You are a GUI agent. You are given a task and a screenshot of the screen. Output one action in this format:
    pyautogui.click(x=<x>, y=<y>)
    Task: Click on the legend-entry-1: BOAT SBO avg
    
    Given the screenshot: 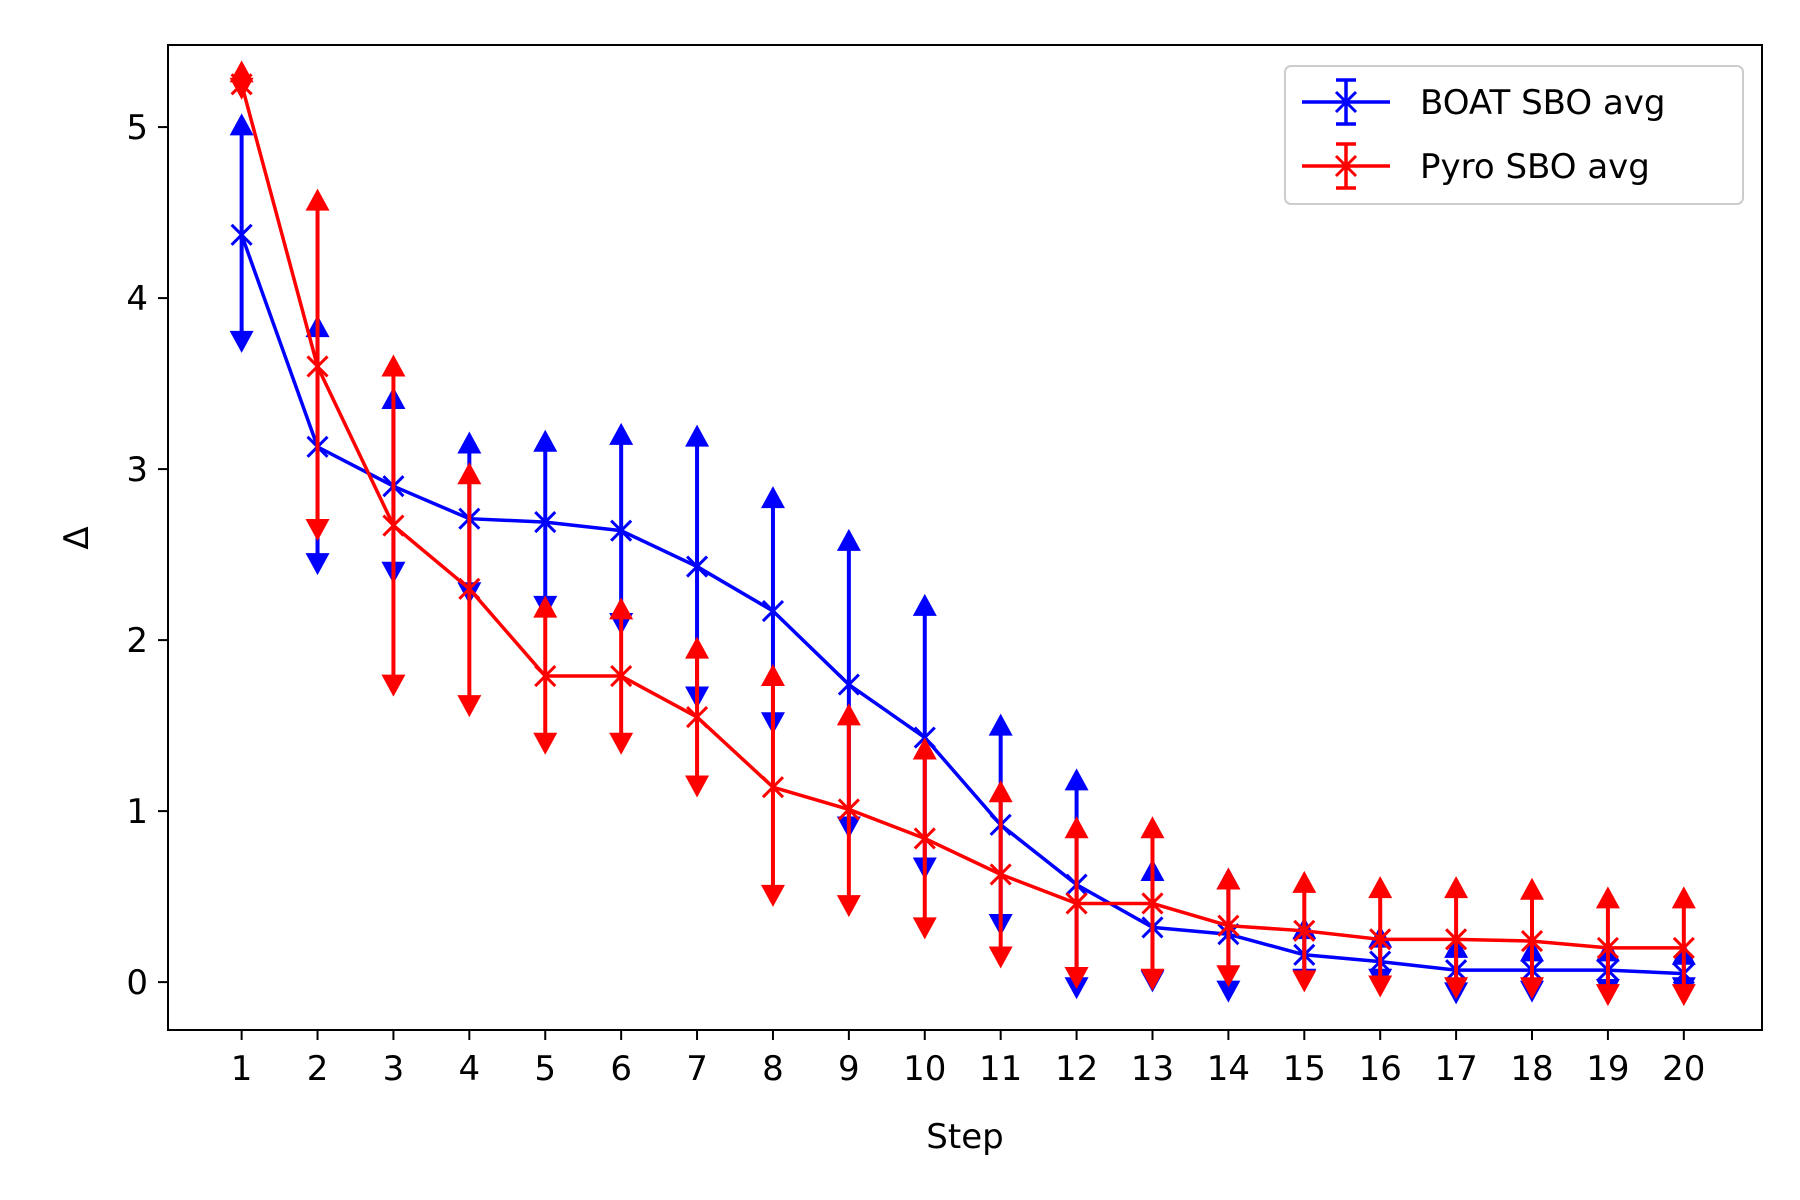 What is the action you would take?
    pyautogui.click(x=1484, y=102)
    